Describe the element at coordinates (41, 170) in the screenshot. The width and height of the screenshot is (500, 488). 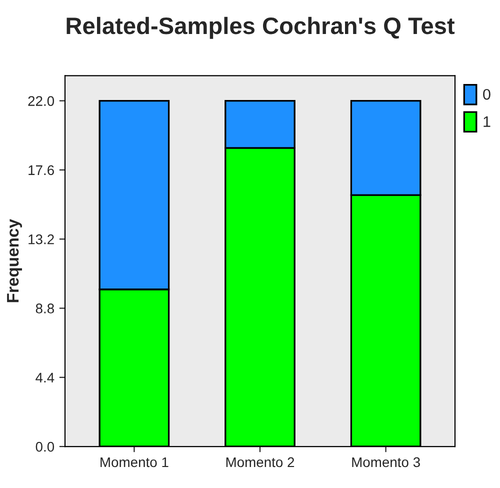
I see `y-tick-label: 17.6` at that location.